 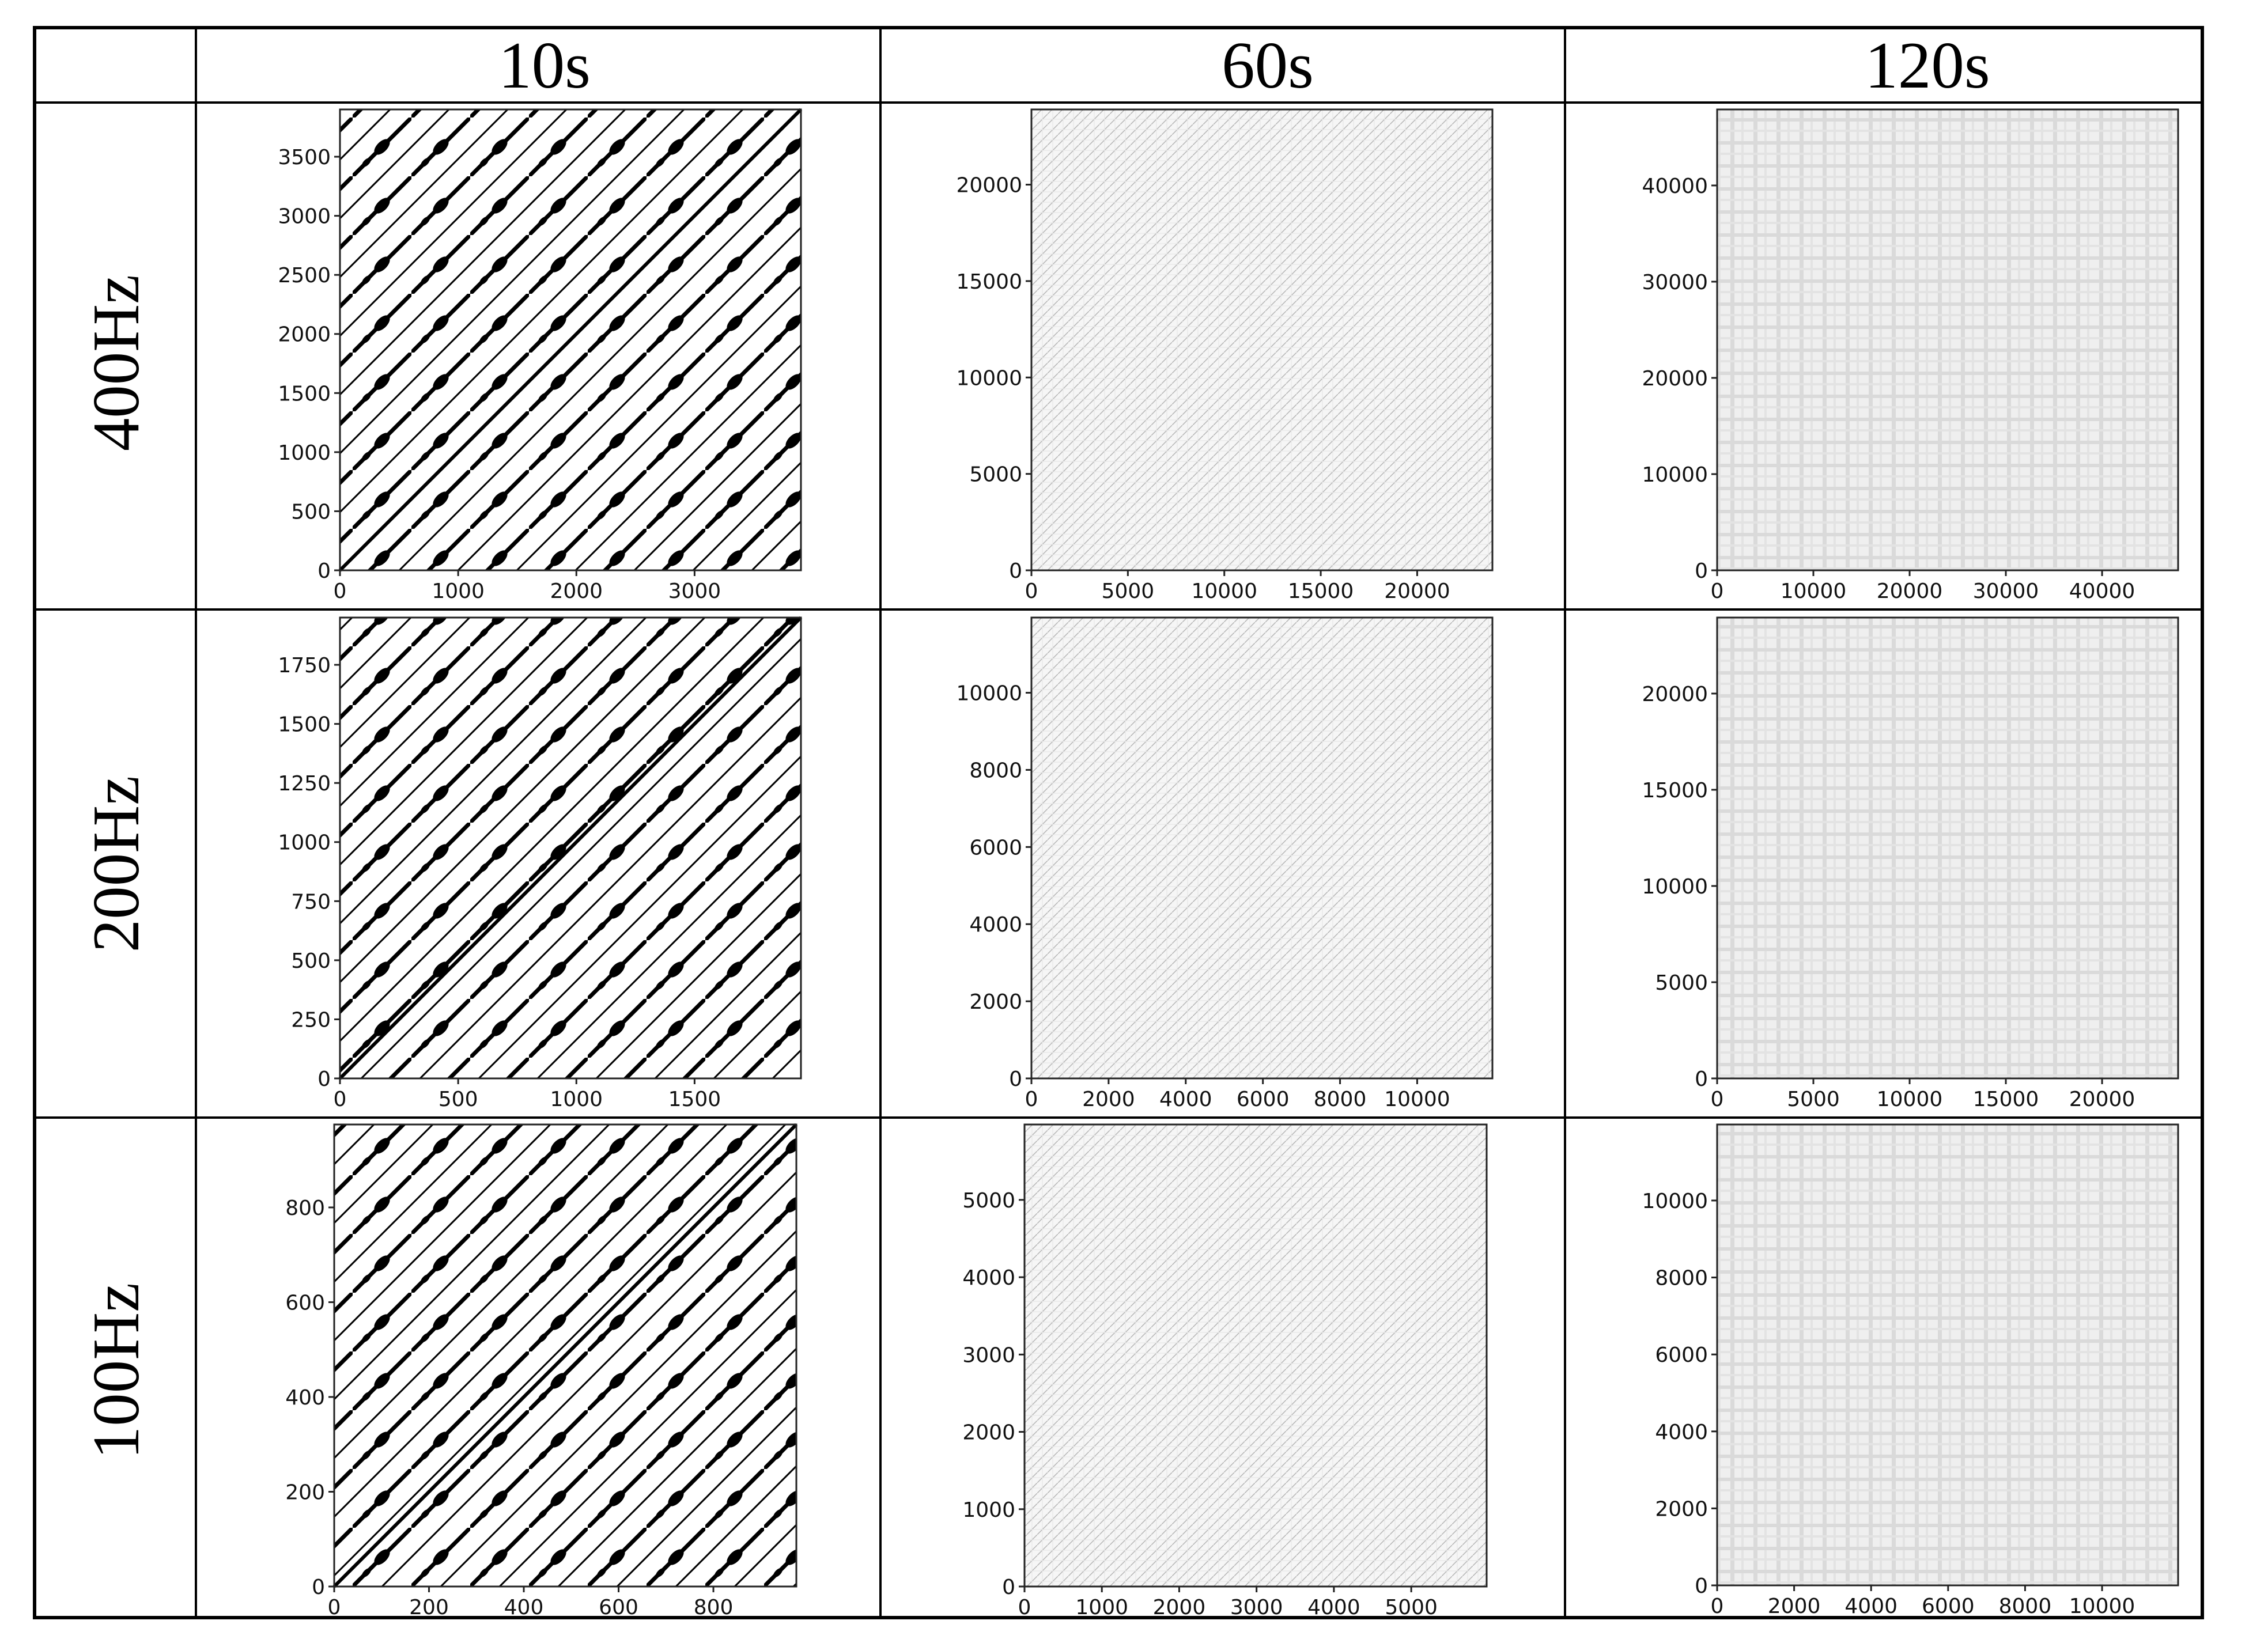 What do you see at coordinates (570, 848) in the screenshot?
I see `line-of-identity` at bounding box center [570, 848].